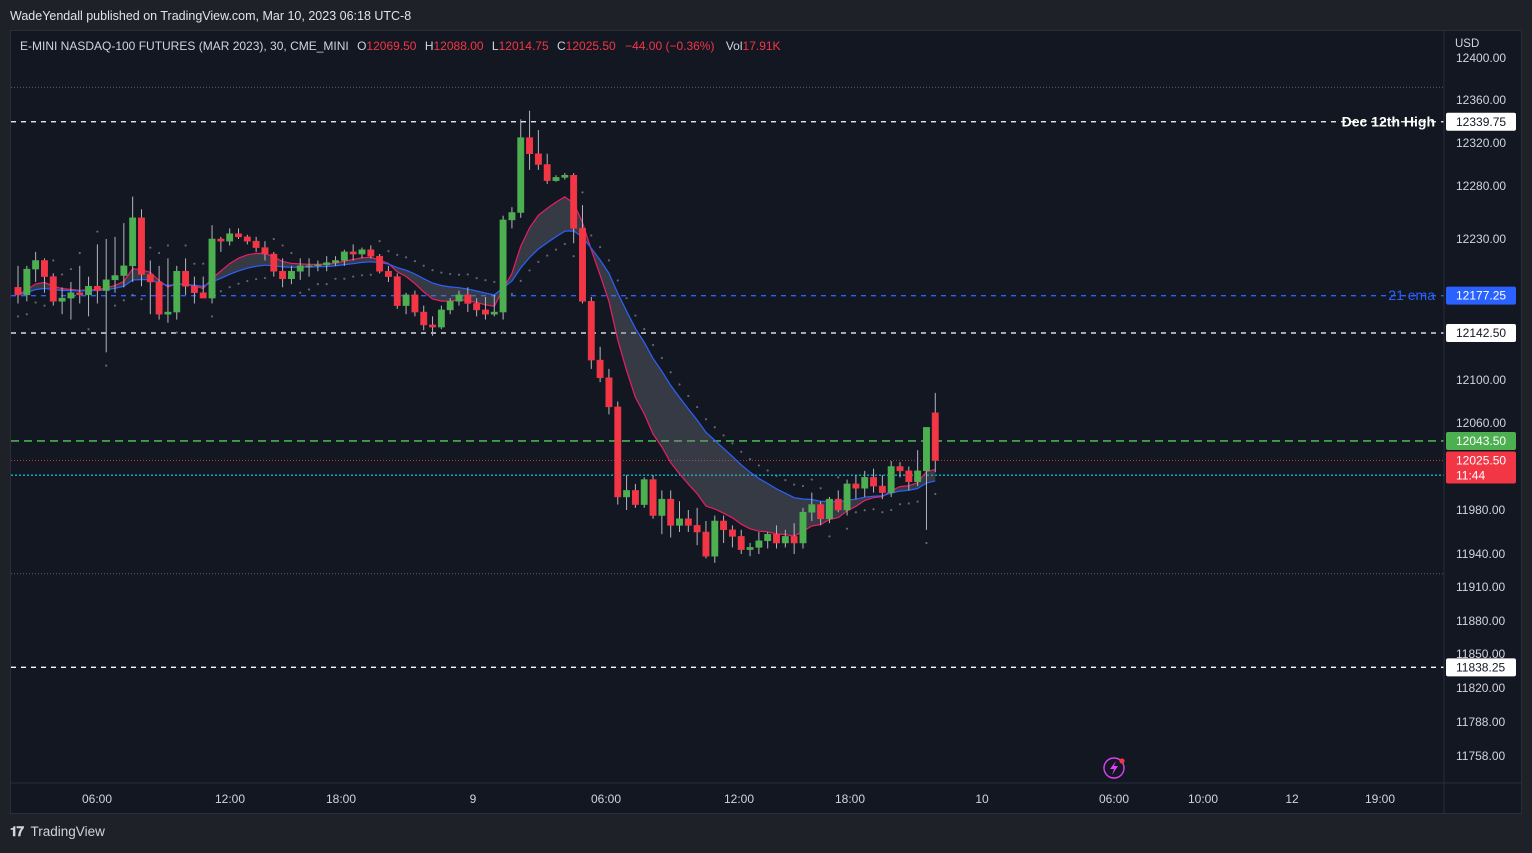 Image resolution: width=1532 pixels, height=853 pixels. I want to click on price-tag: 12142.50, so click(1481, 333).